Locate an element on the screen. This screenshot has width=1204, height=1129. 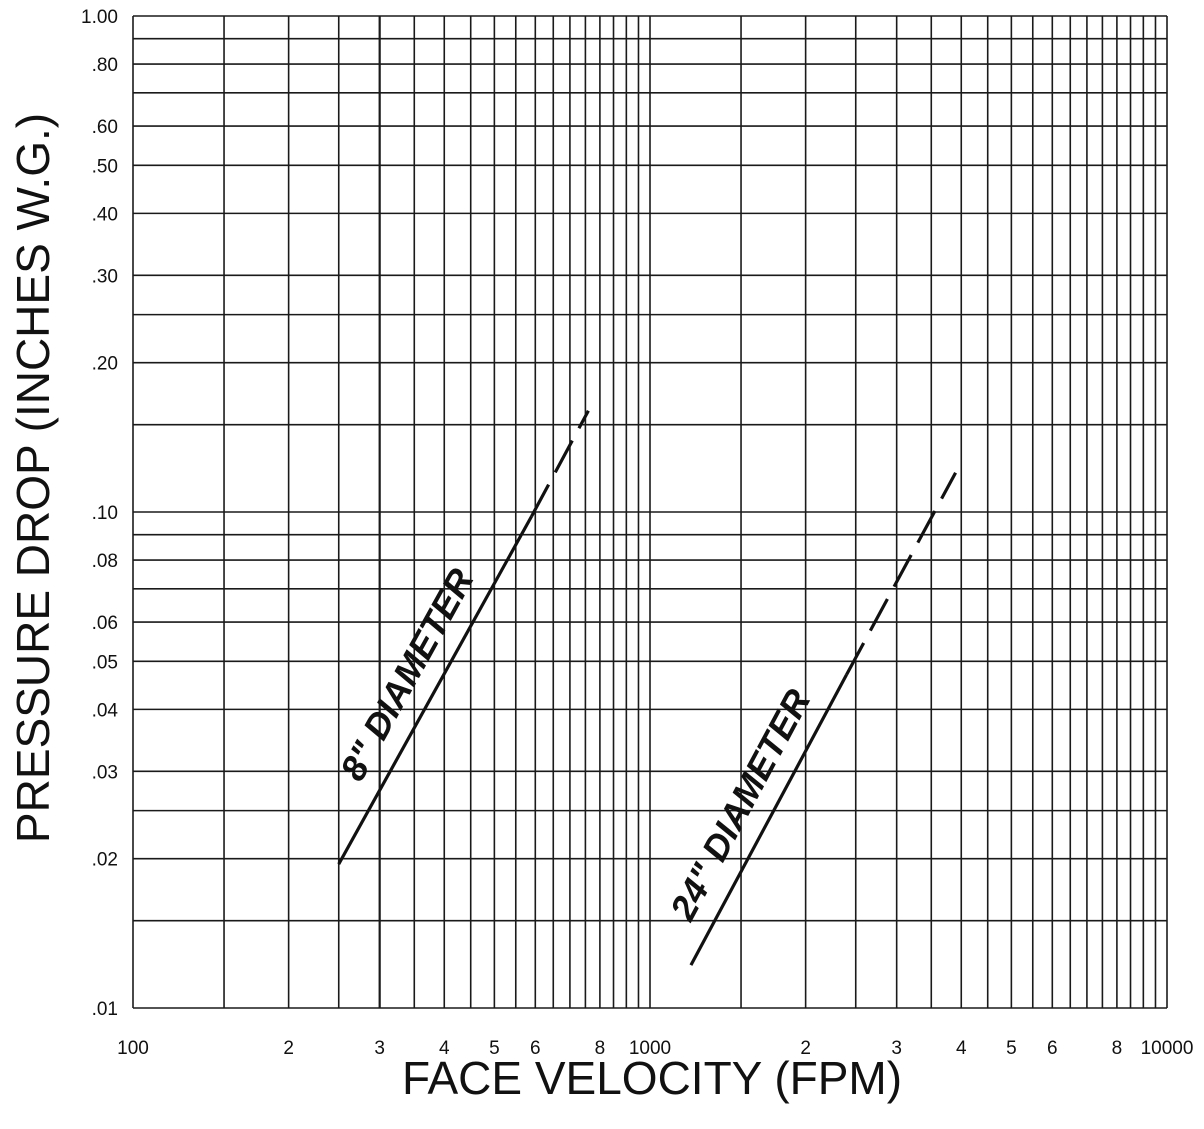
x-tick-labels: 100 2 3 4 5 6 8 1000 2 3 4 5 6 8 10000 is located at coordinates (655, 1048).